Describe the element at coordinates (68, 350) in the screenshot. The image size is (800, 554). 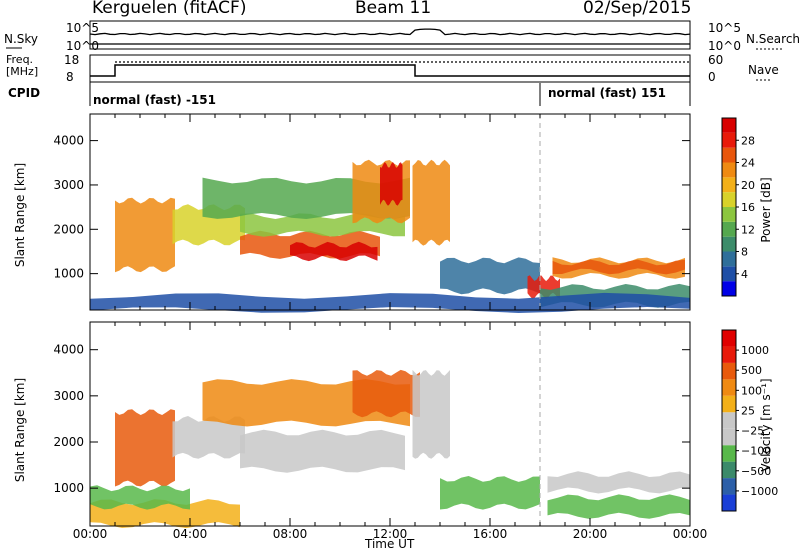
I see `ytick-label-1-3: 4000` at that location.